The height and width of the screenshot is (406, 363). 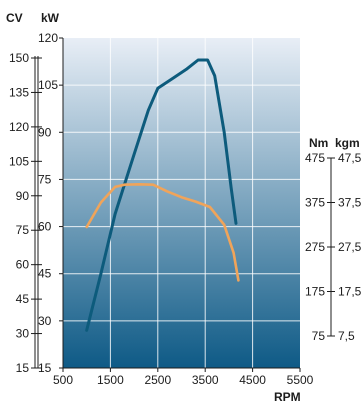 What do you see at coordinates (23, 196) in the screenshot?
I see `cv-tick-label: 90` at bounding box center [23, 196].